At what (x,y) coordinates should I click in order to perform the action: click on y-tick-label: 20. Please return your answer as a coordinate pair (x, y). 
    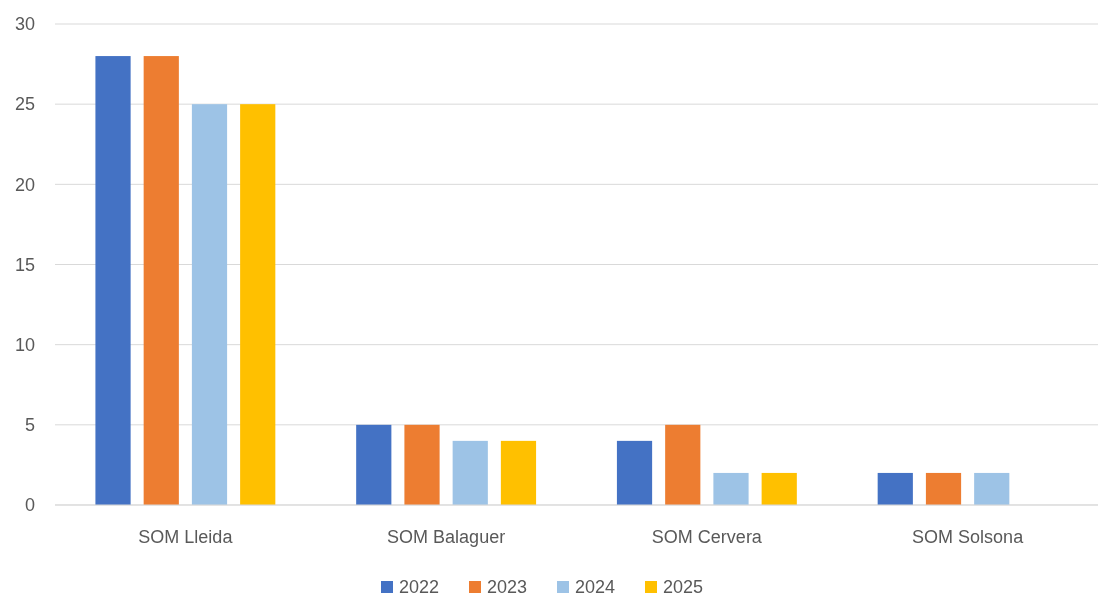
    Looking at the image, I should click on (24, 184).